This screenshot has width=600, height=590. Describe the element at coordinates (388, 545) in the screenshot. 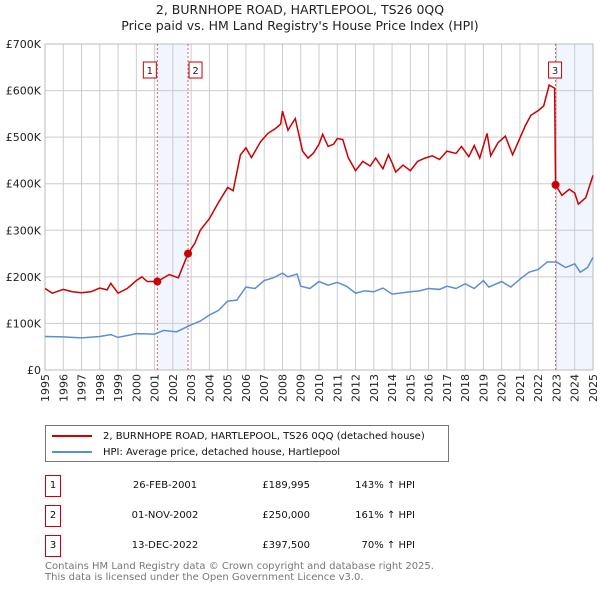

I see `sale-hpi: 70% ↑ HPI` at that location.